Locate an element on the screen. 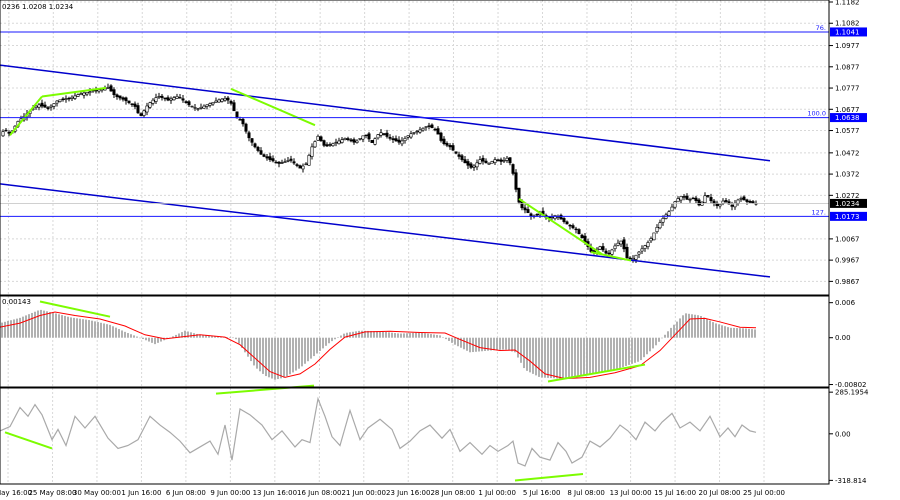 This screenshot has width=900, height=500. time-axis-label: 30 May 00:00 is located at coordinates (97, 493).